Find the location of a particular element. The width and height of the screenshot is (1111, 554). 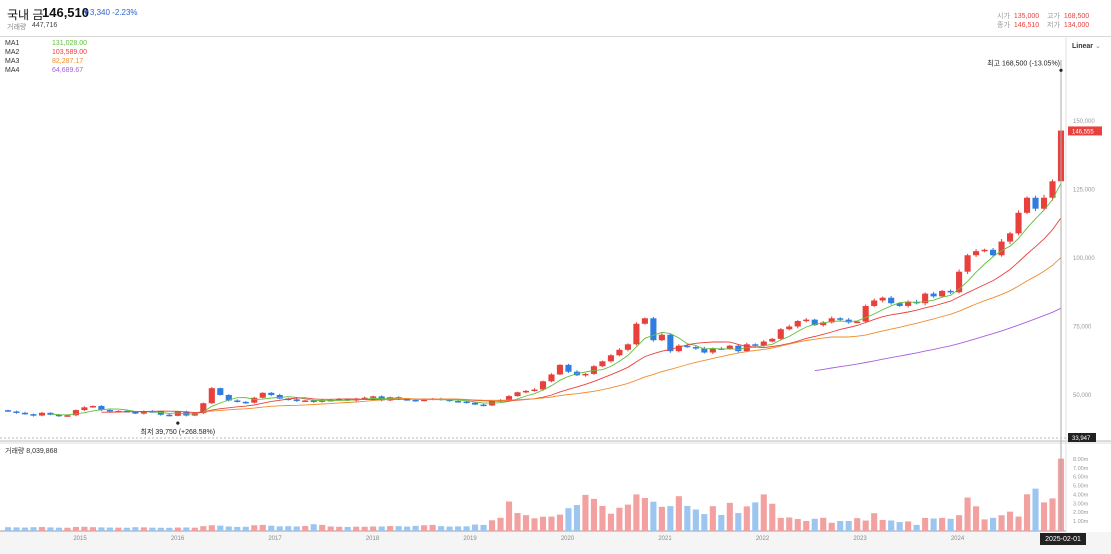

volume-tick-label: 7.00m is located at coordinates (1081, 469).